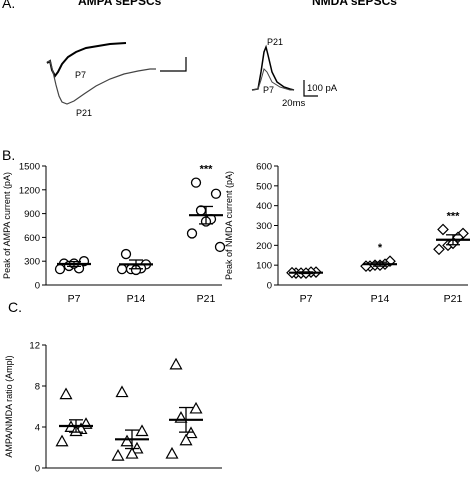 The height and width of the screenshot is (479, 474). Describe the element at coordinates (322, 88) in the screenshot. I see `scale-label-current: 100 pA` at that location.